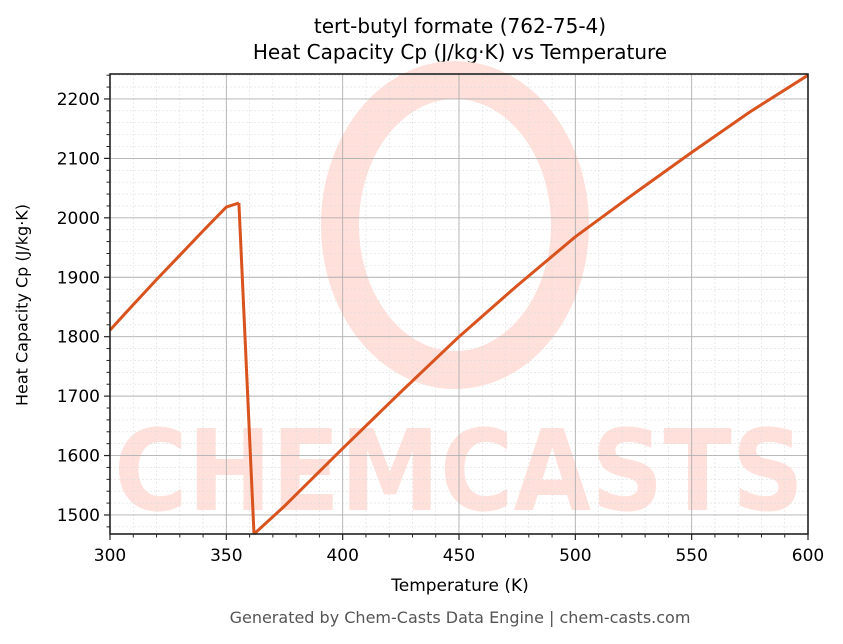 The image size is (843, 644). Describe the element at coordinates (78, 159) in the screenshot. I see `svg-text: 2100` at that location.